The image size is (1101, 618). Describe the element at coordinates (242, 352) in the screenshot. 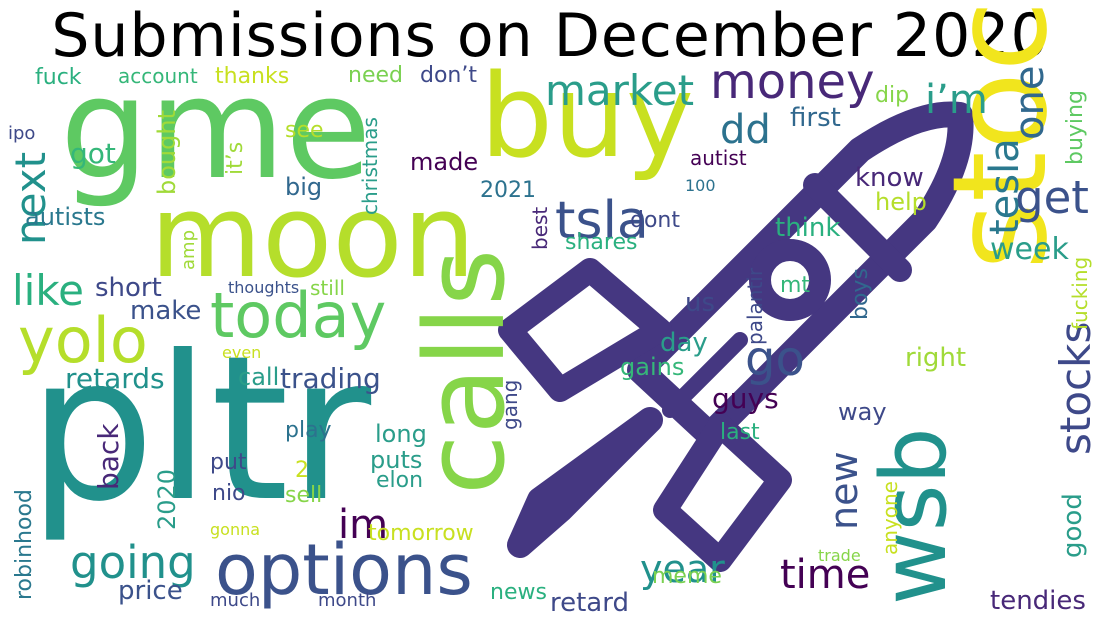

I see `word-68: even` at that location.